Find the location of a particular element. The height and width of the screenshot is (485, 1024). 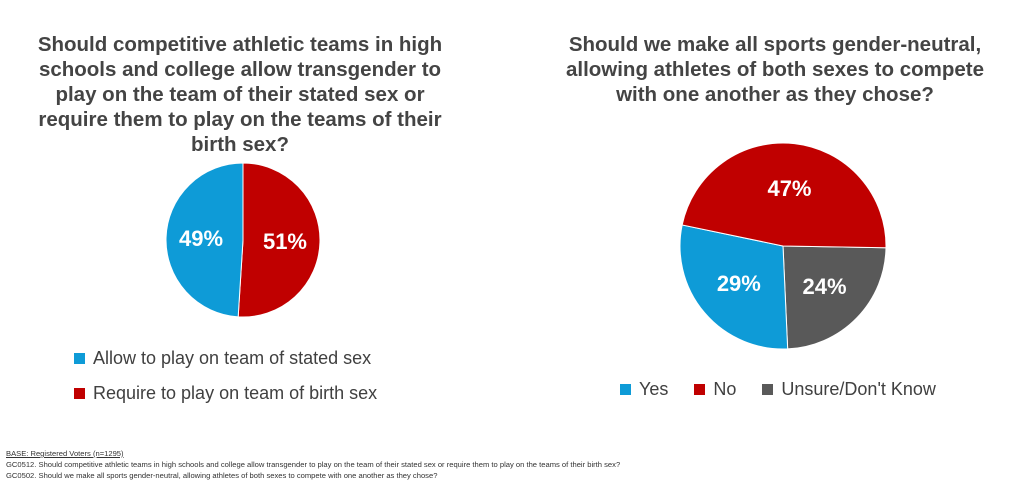

legend-swatch-unsure is located at coordinates (768, 389).